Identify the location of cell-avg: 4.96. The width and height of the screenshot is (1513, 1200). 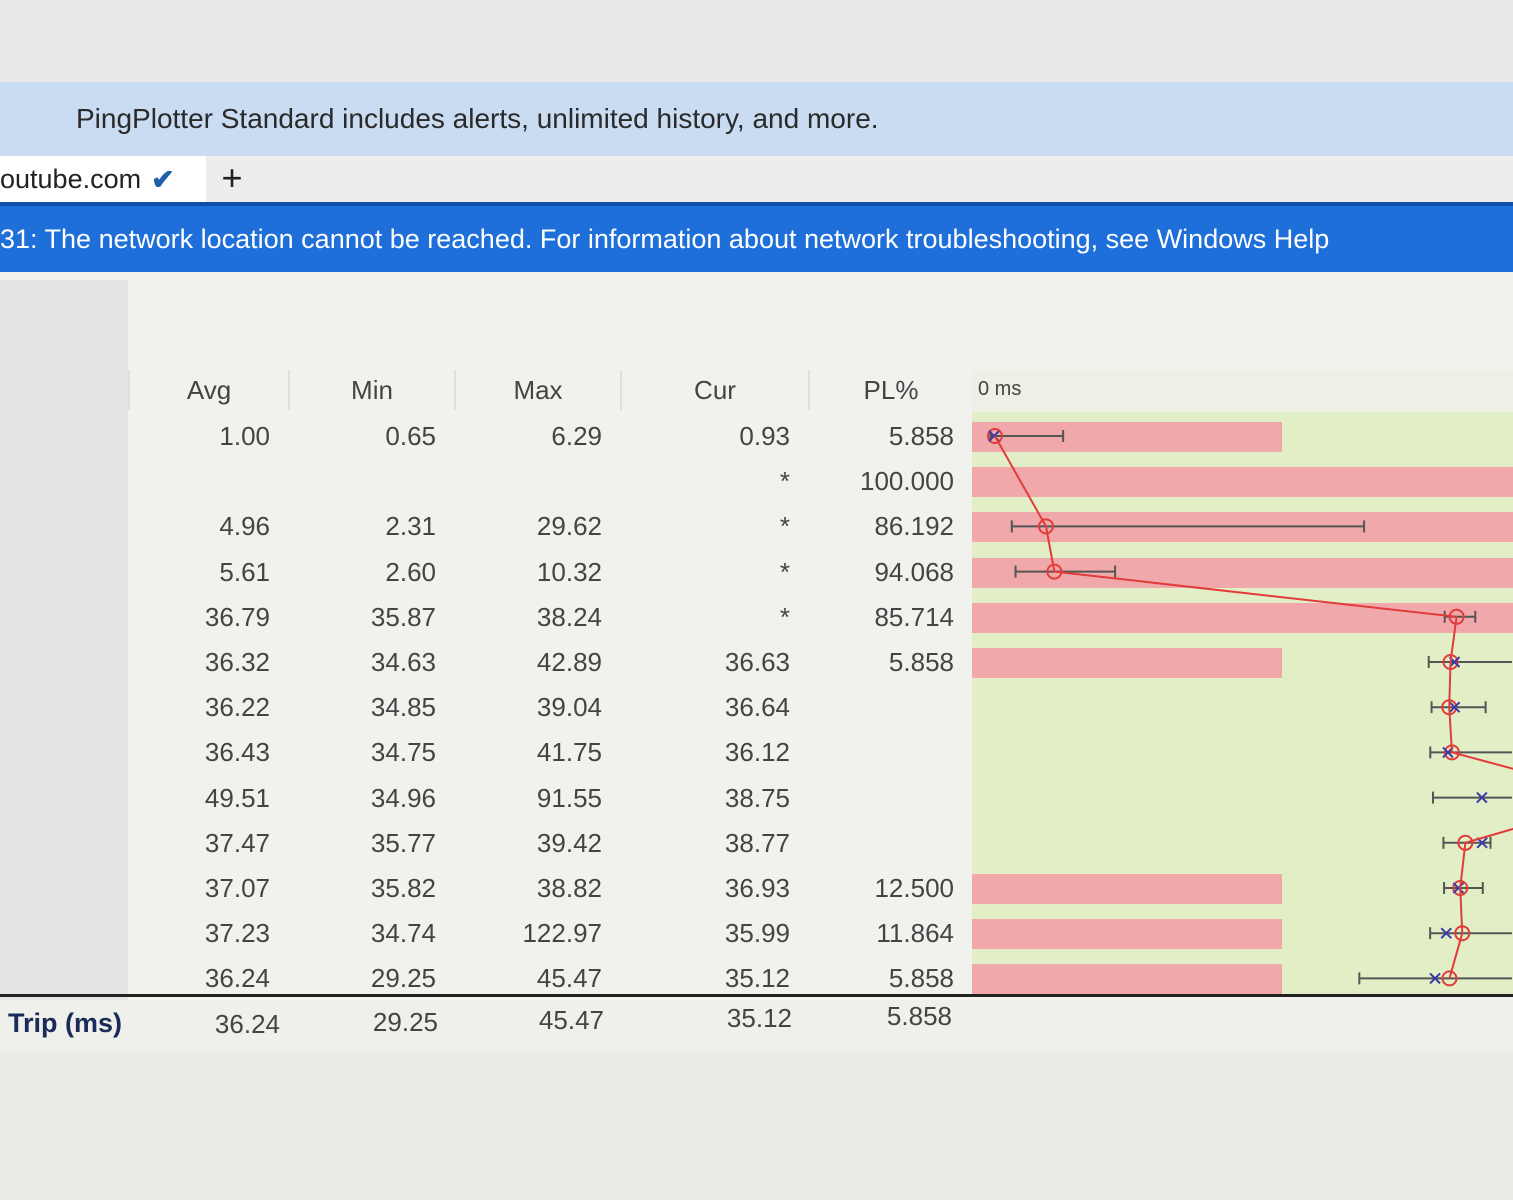
(244, 526).